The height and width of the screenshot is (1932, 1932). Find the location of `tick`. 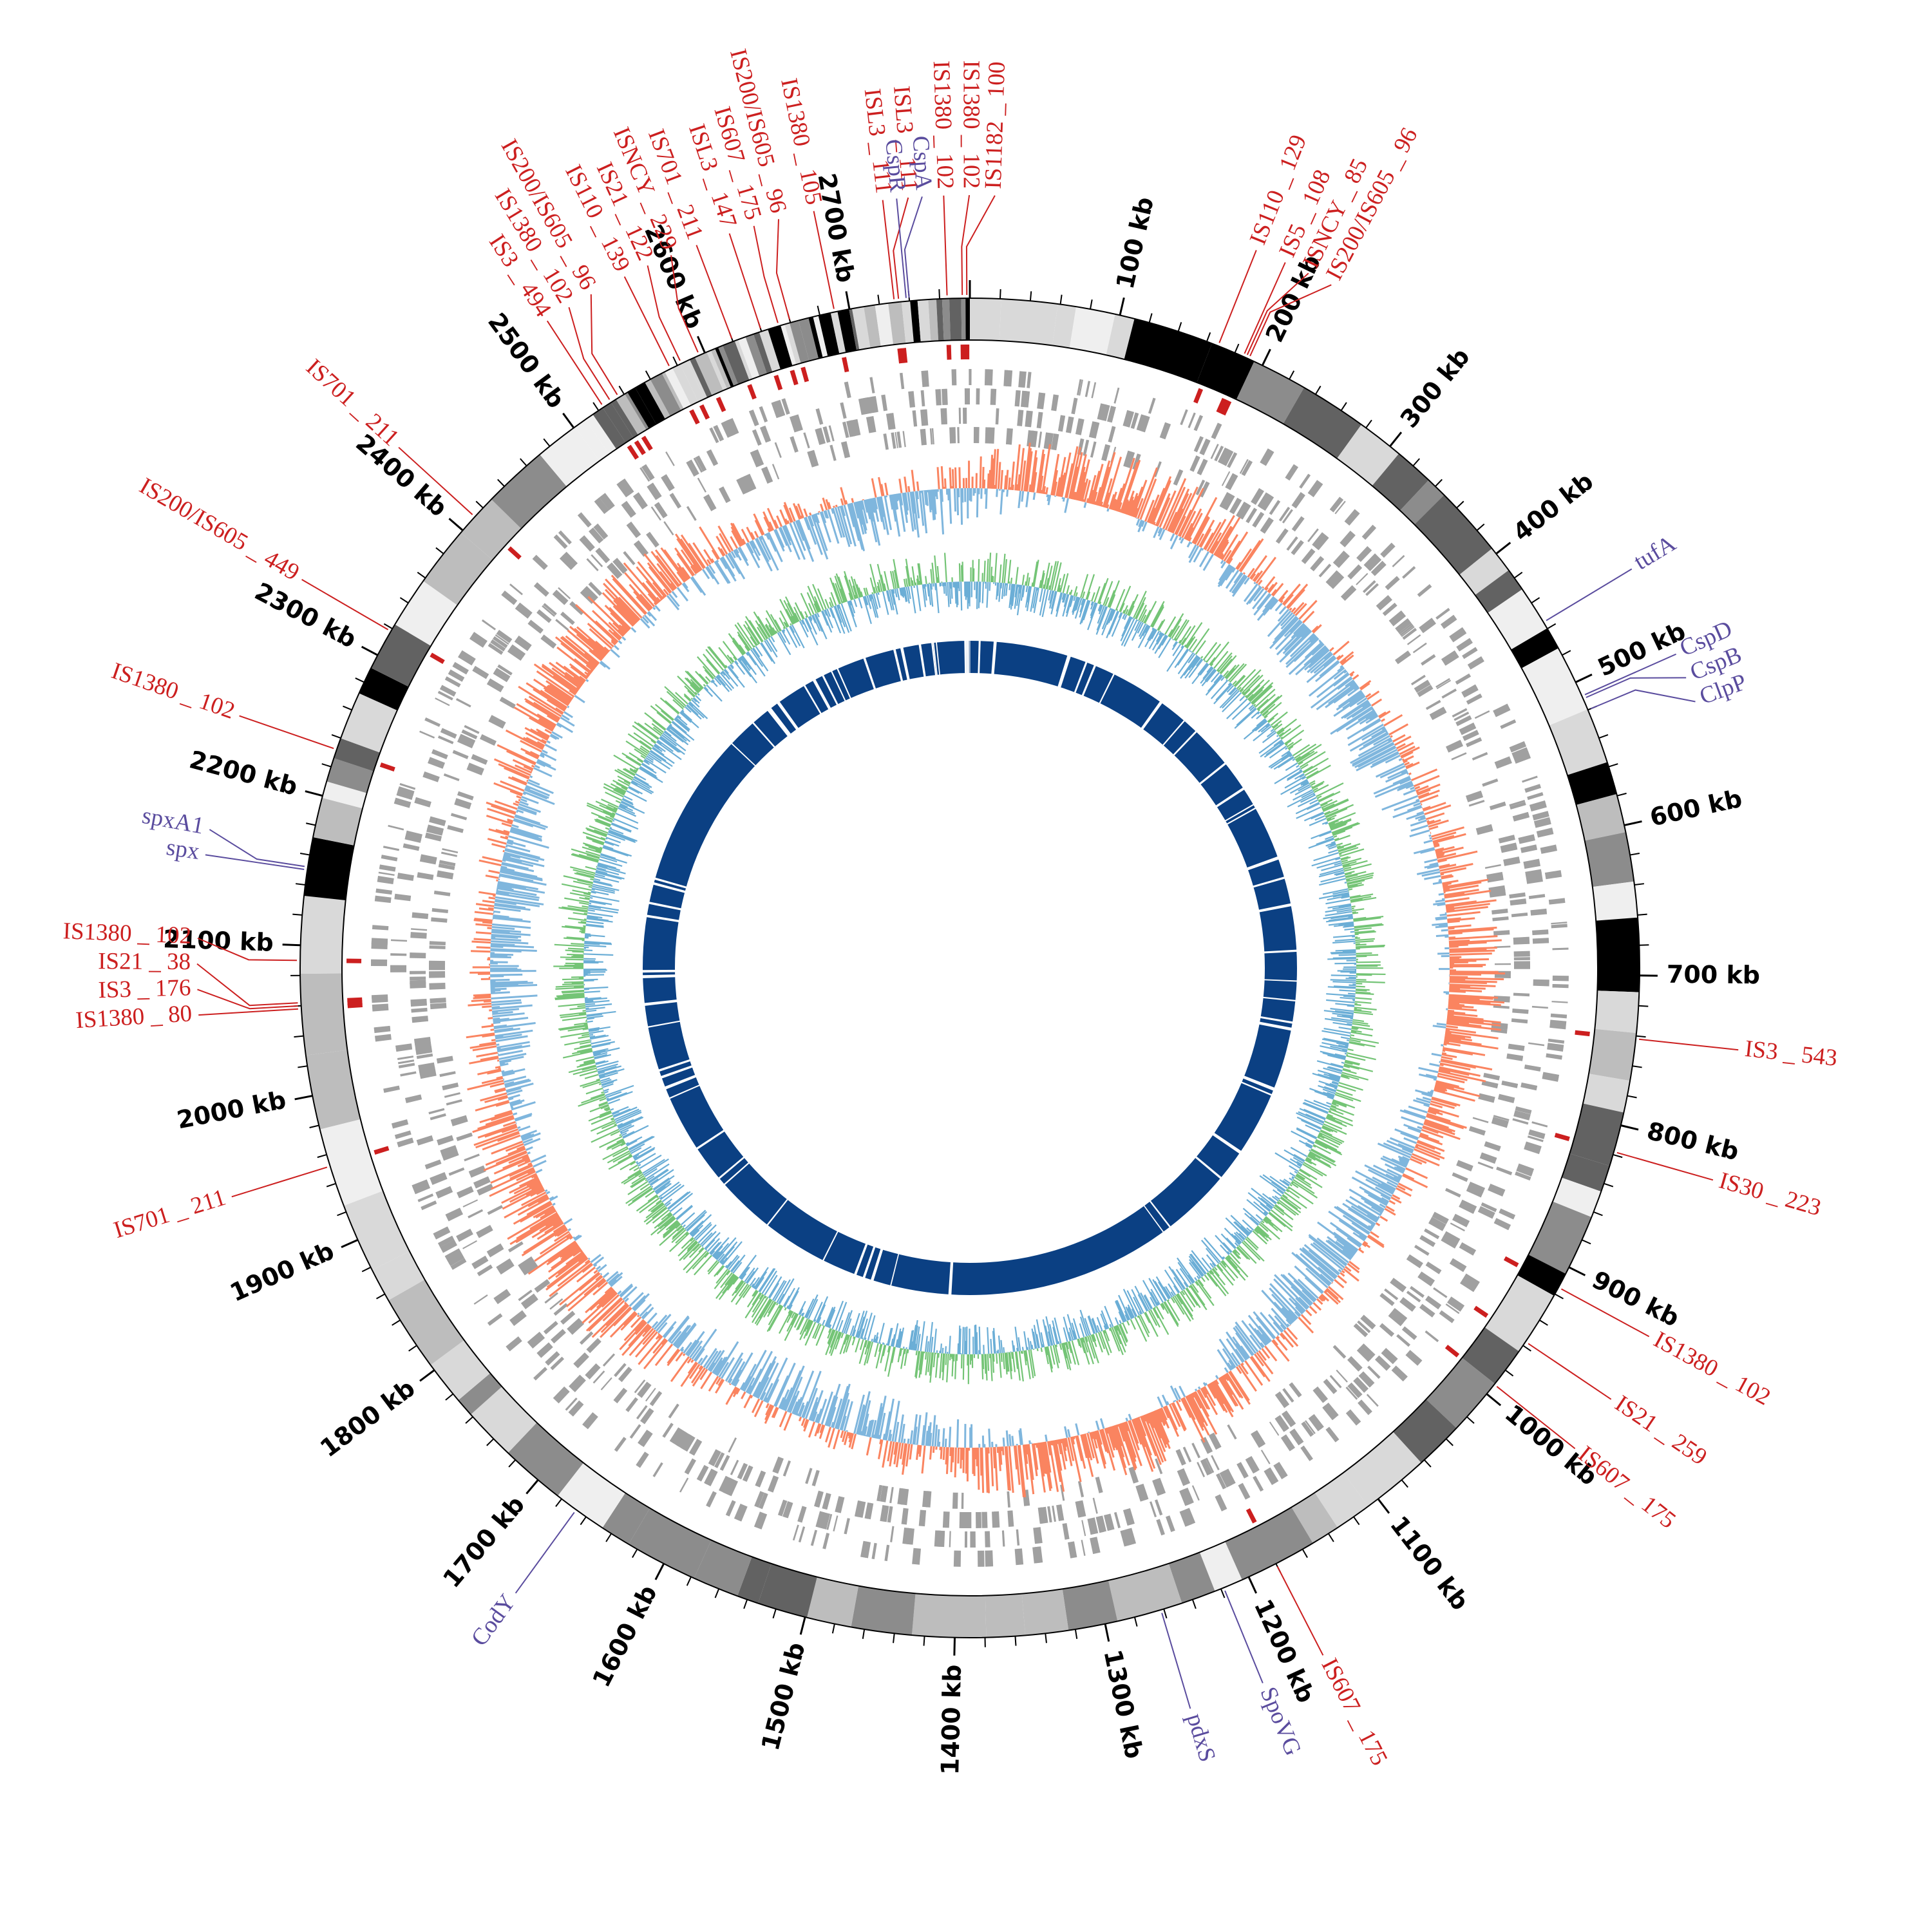

tick is located at coordinates (1122, 306).